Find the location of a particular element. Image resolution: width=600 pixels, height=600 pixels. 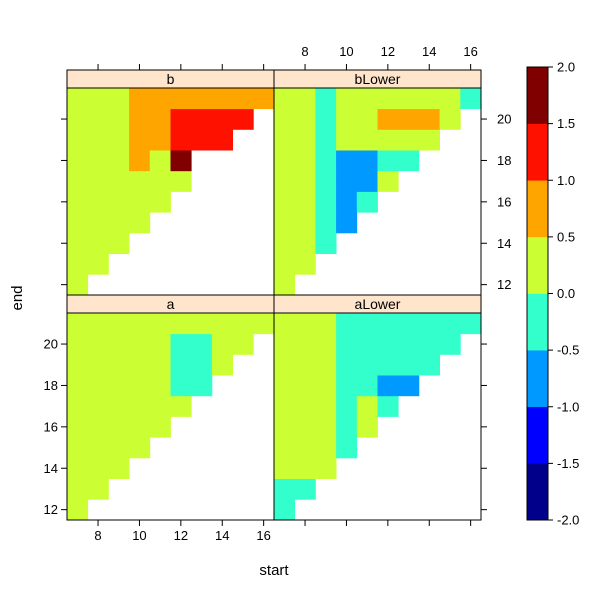

colorkey-label: 0.5 is located at coordinates (566, 236).